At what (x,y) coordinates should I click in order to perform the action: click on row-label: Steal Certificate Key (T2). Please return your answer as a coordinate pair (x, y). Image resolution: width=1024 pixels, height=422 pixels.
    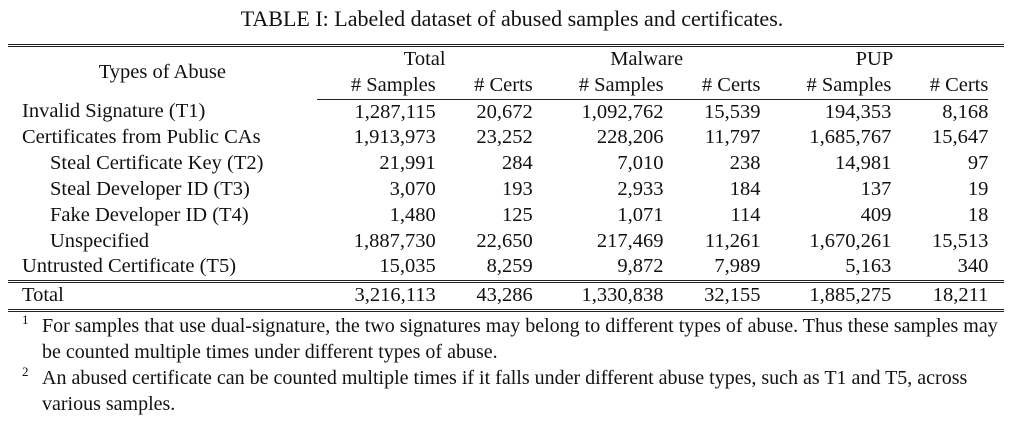
    Looking at the image, I should click on (157, 163).